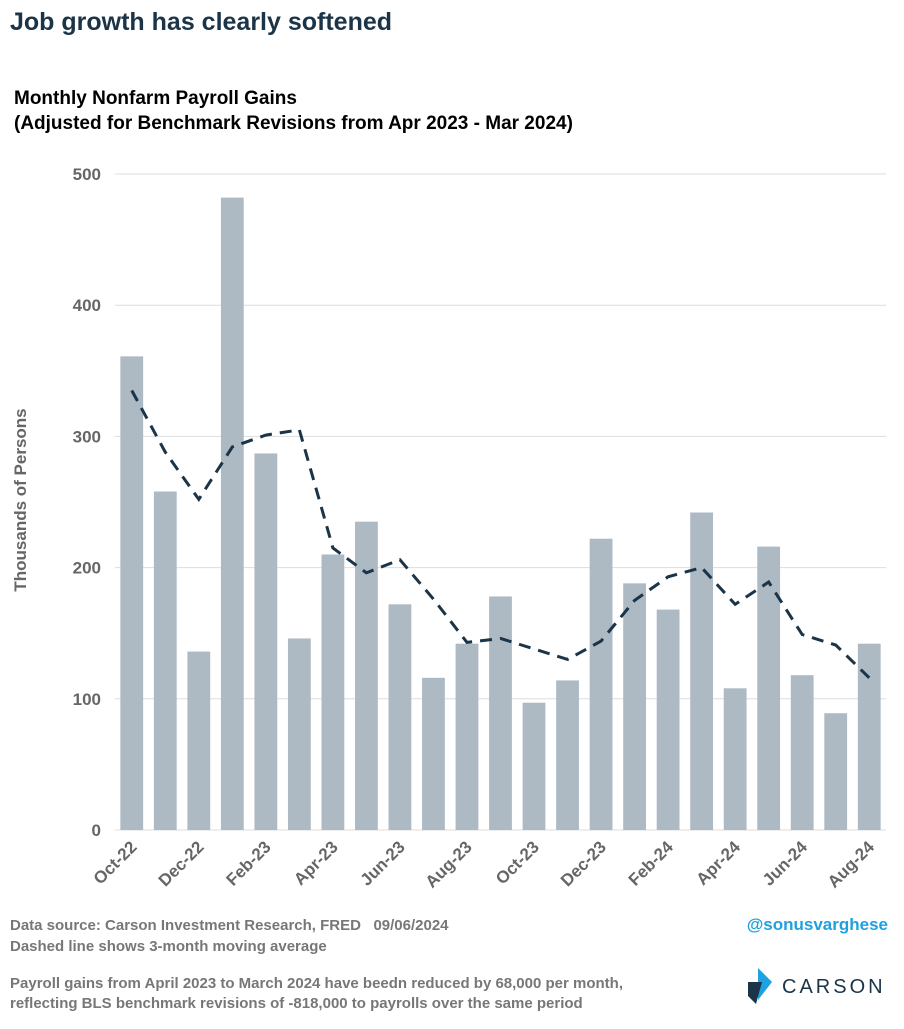 This screenshot has height=1029, width=904. What do you see at coordinates (168, 946) in the screenshot?
I see `note: Dashed line shows 3-month moving average` at bounding box center [168, 946].